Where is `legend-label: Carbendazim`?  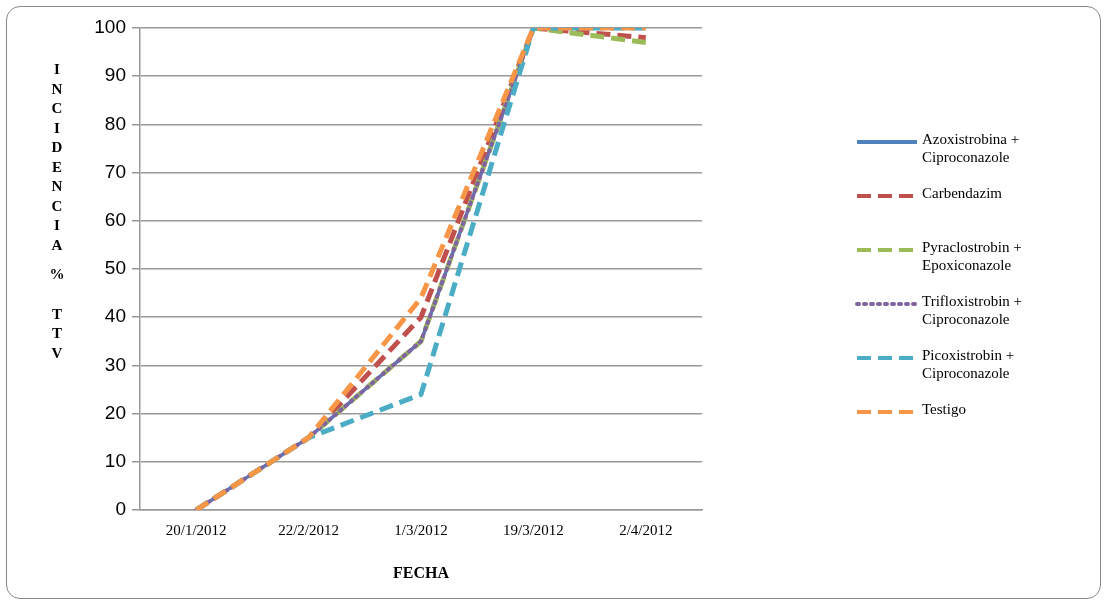
legend-label: Carbendazim is located at coordinates (962, 193).